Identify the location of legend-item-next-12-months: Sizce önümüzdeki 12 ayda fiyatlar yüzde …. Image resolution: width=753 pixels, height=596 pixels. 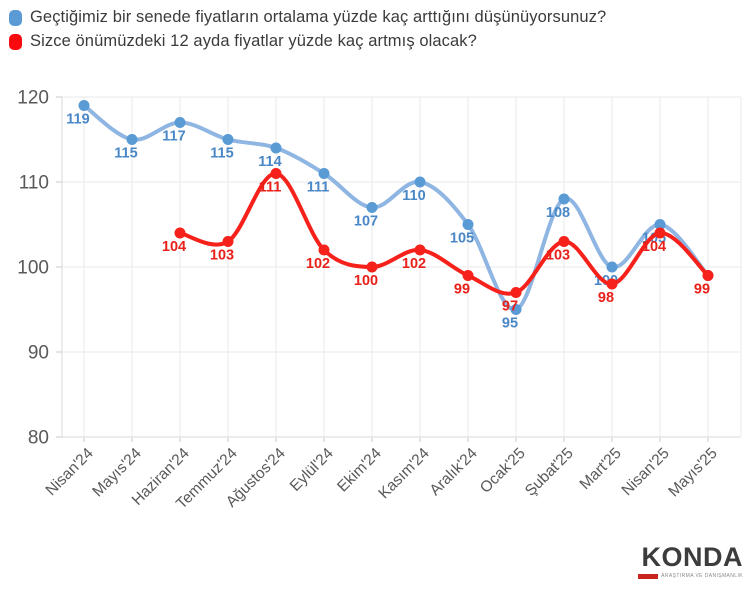
(307, 41).